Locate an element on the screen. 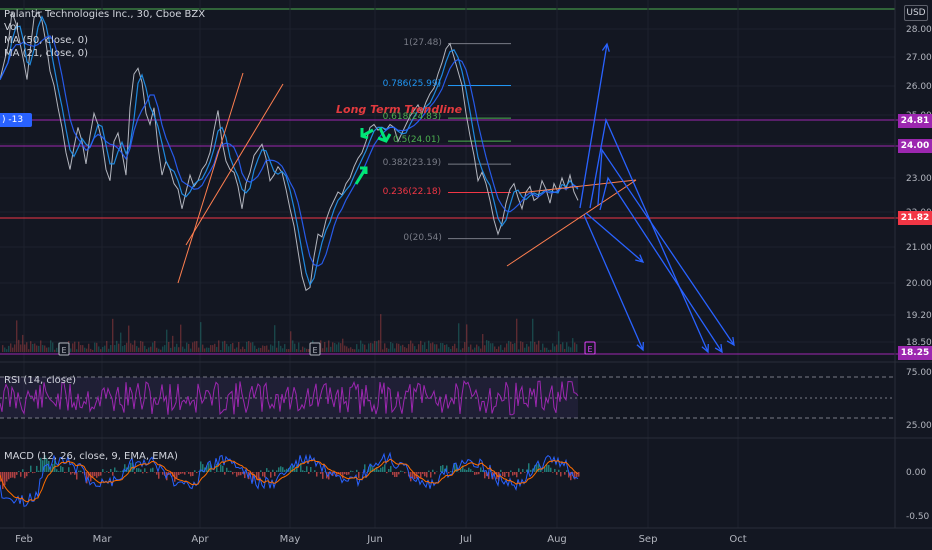  ma50-label: MA (50, close, 0) is located at coordinates (46, 40).